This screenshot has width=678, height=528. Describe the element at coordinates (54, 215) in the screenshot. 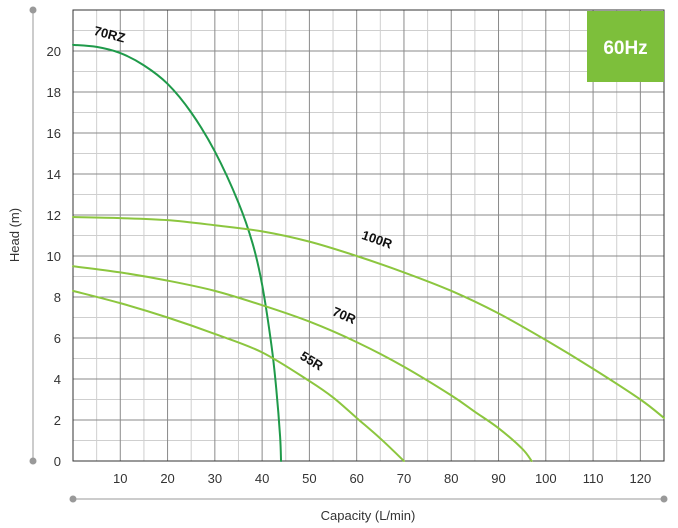

I see `y-tick-label: 12` at that location.